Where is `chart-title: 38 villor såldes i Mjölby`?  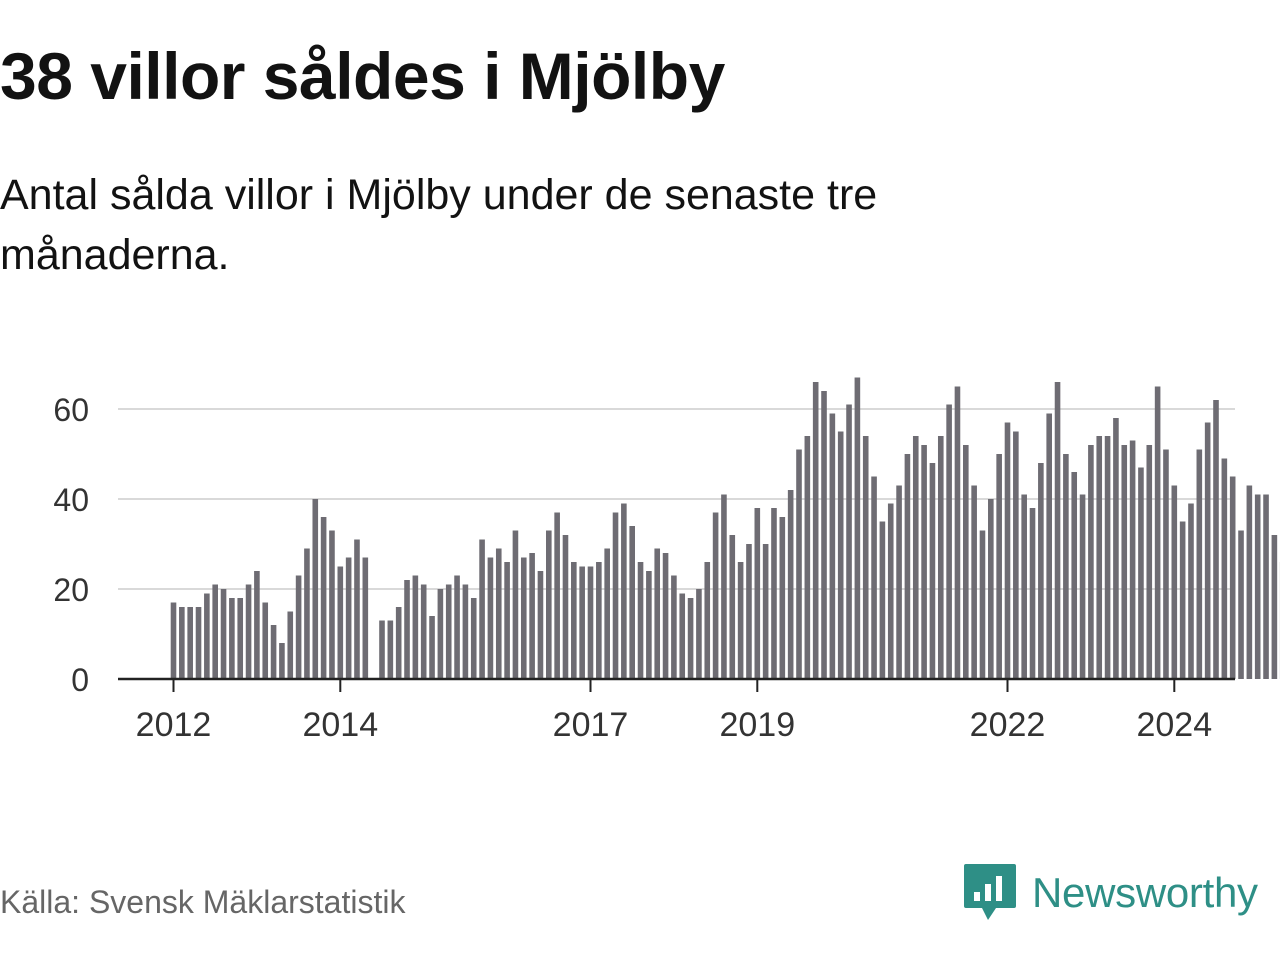 chart-title: 38 villor såldes i Mjölby is located at coordinates (362, 76).